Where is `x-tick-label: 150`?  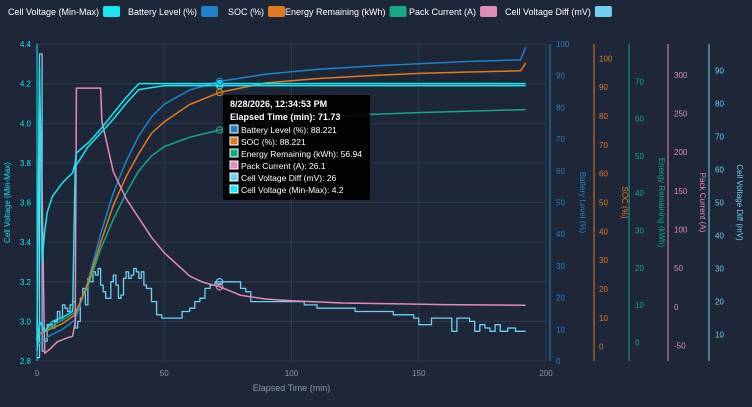 x-tick-label: 150 is located at coordinates (419, 373).